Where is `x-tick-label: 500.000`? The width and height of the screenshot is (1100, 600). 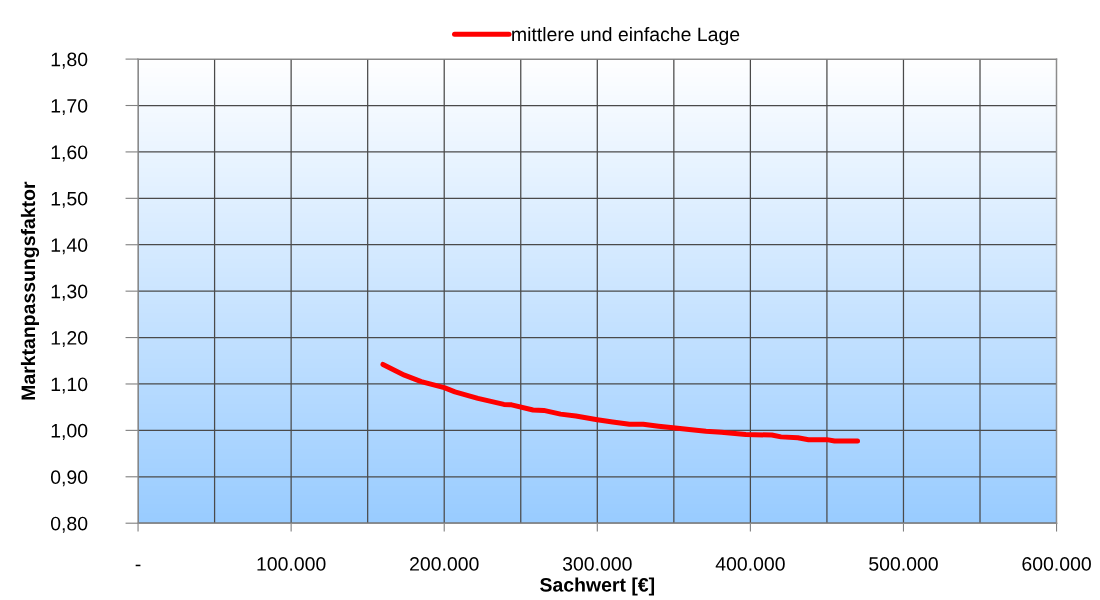
x-tick-label: 500.000 is located at coordinates (903, 564).